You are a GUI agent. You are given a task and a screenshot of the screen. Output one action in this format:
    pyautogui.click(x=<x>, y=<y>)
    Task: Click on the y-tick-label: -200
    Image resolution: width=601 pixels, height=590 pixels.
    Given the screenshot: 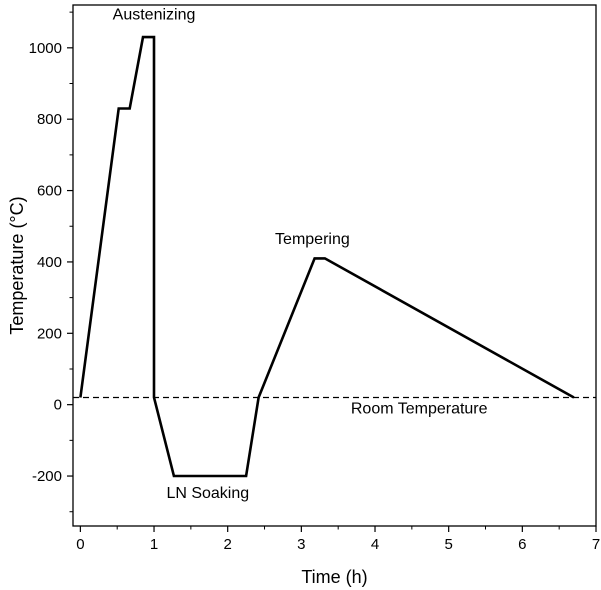 What is the action you would take?
    pyautogui.click(x=47, y=476)
    